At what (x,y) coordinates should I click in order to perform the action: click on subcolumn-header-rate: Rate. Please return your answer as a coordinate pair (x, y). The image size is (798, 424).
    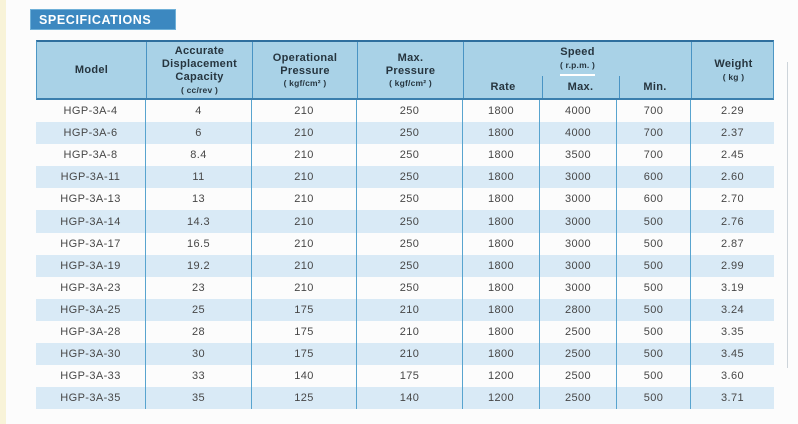
    Looking at the image, I should click on (503, 87).